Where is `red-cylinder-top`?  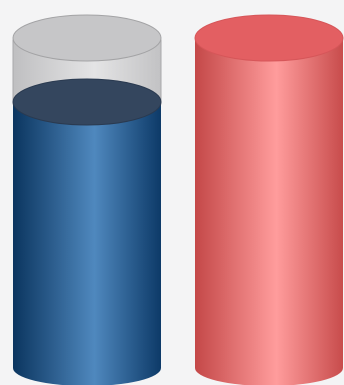
red-cylinder-top is located at coordinates (269, 38).